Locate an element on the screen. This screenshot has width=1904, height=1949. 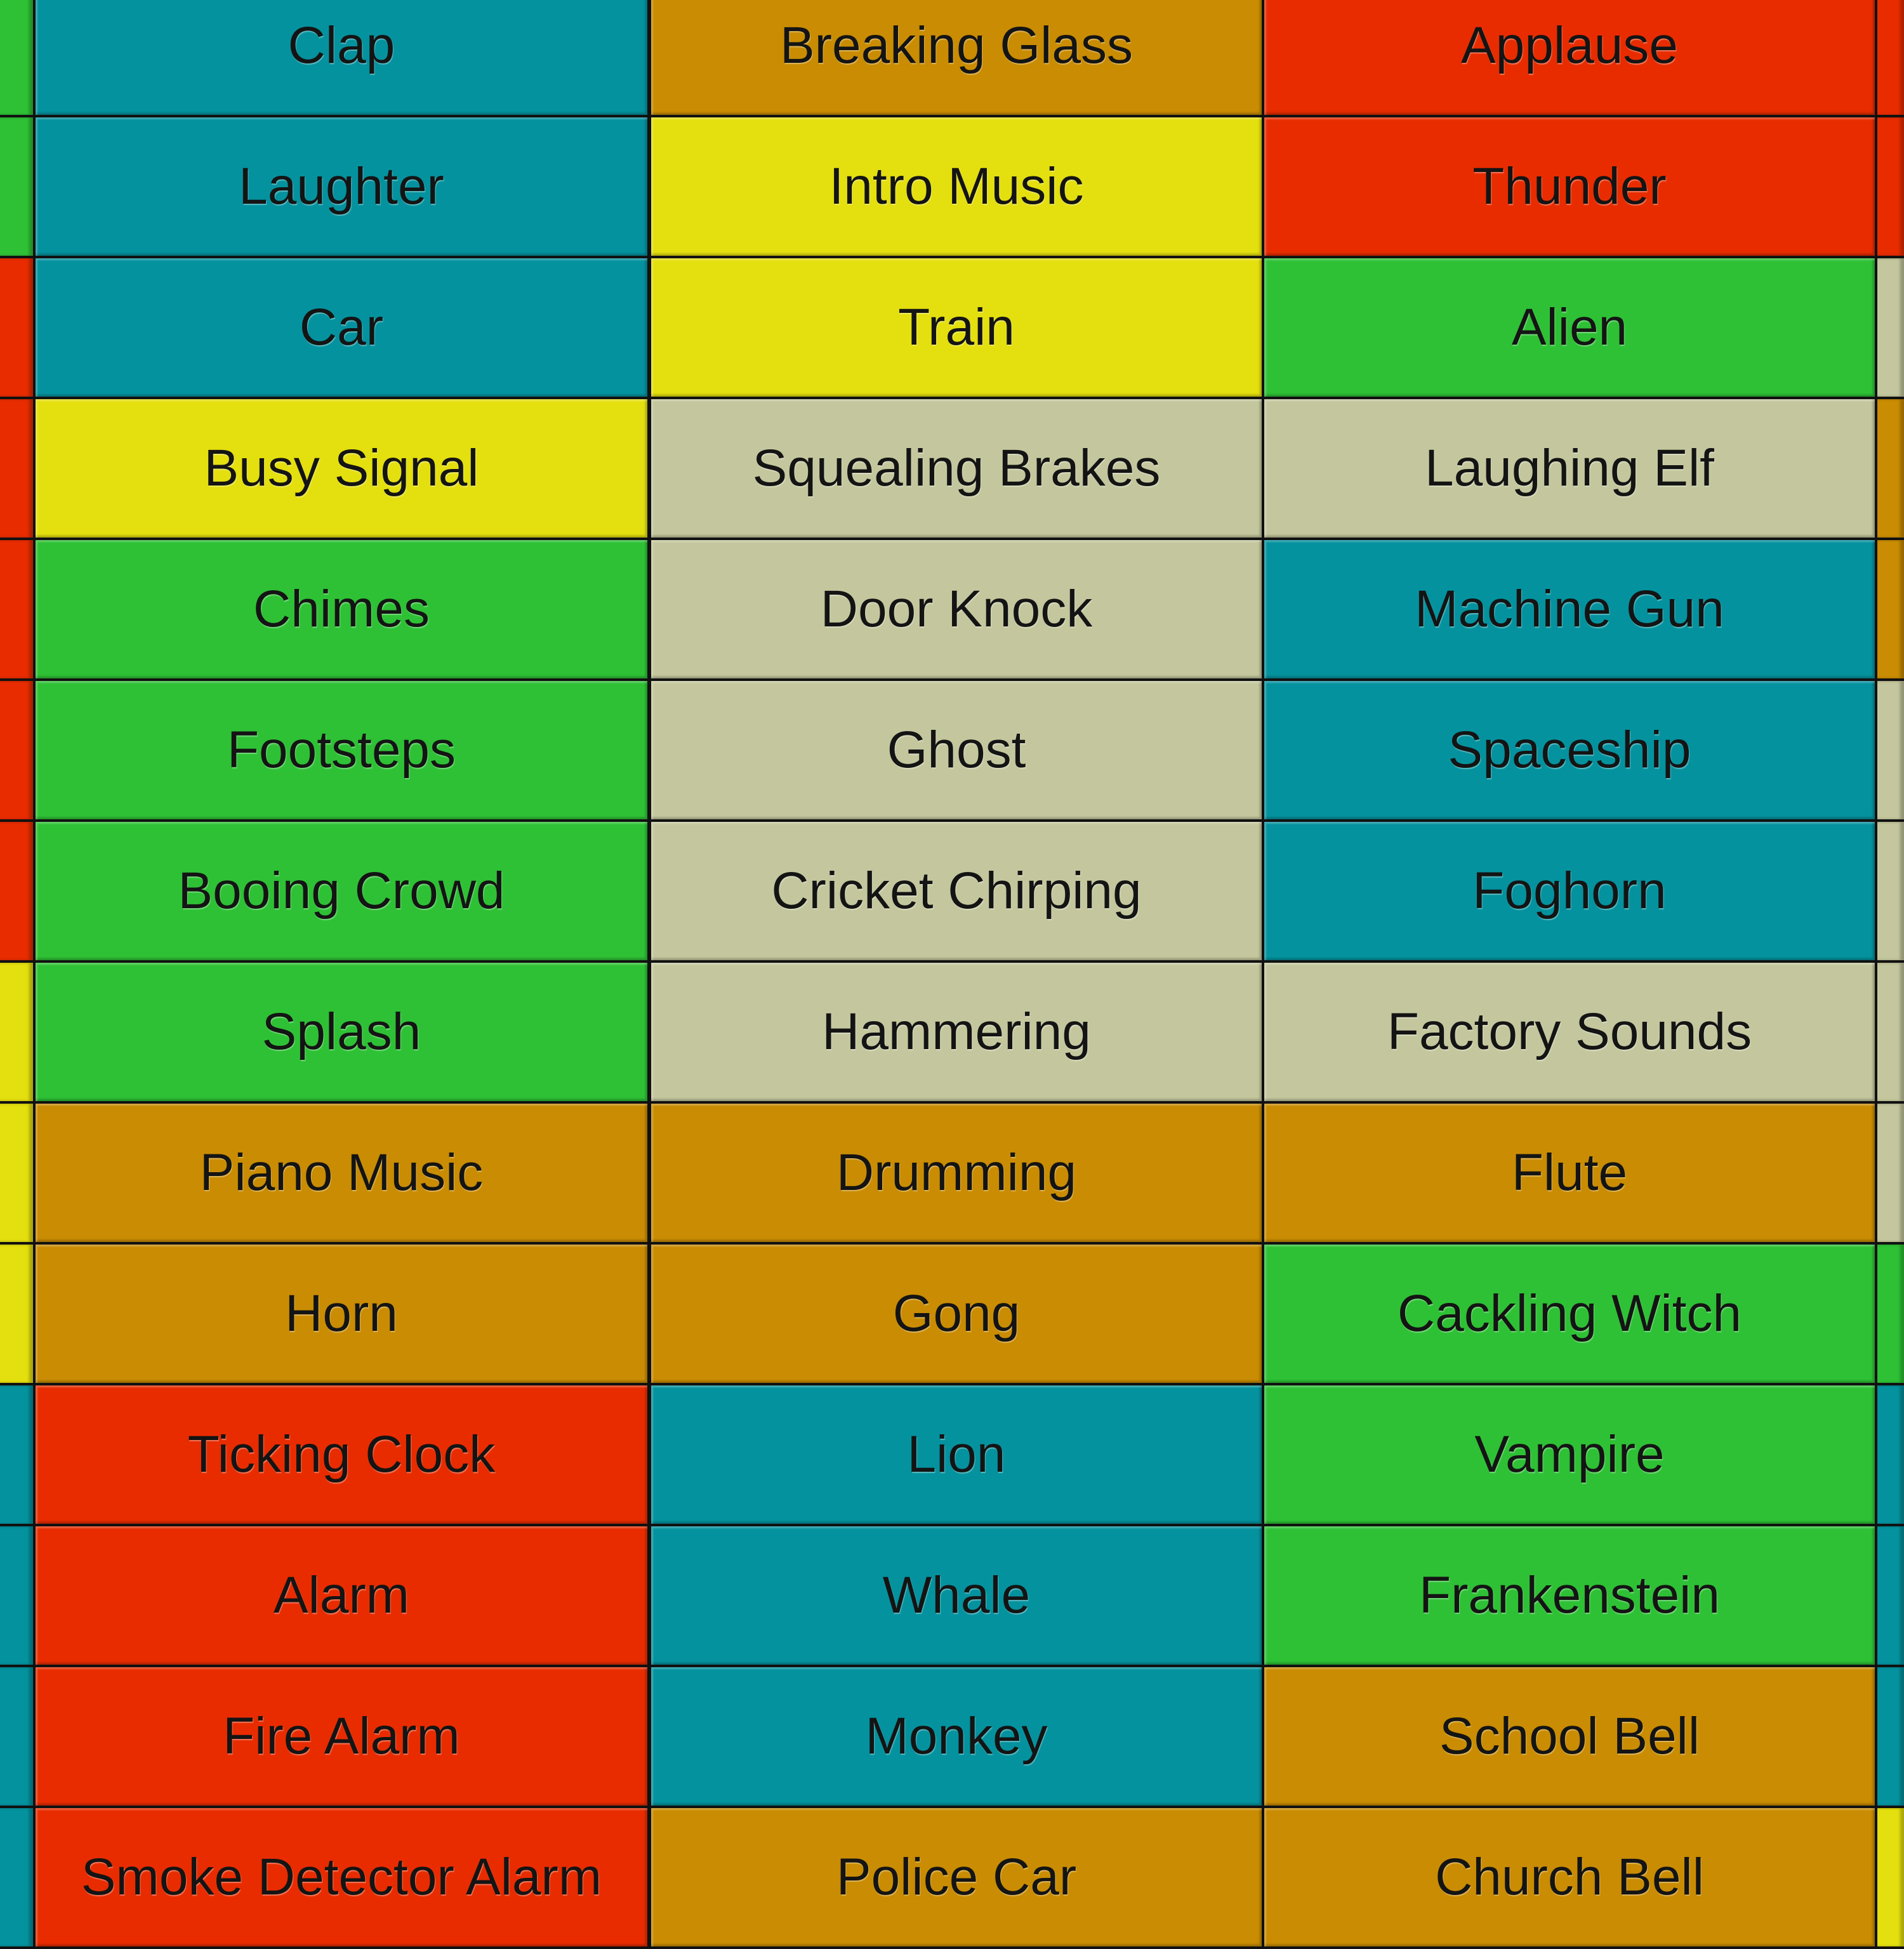
sound-button-label: Squealing Brakes is located at coordinates (957, 468).